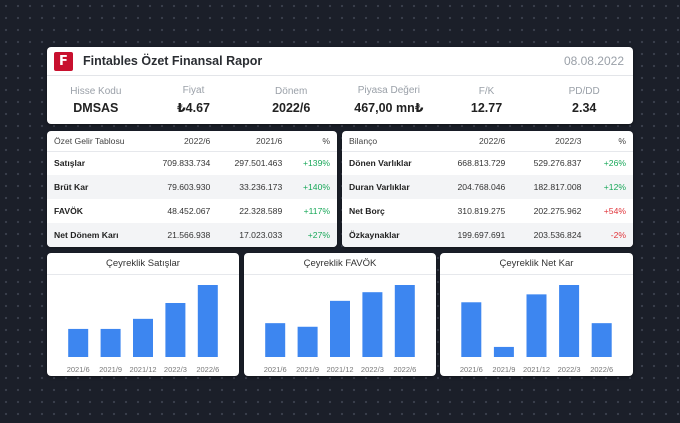 This screenshot has width=680, height=423. Describe the element at coordinates (143, 329) in the screenshot. I see `quarterly-sales-chart: 2021/6 2021/9 2021/12 2022/3 2022/6` at that location.